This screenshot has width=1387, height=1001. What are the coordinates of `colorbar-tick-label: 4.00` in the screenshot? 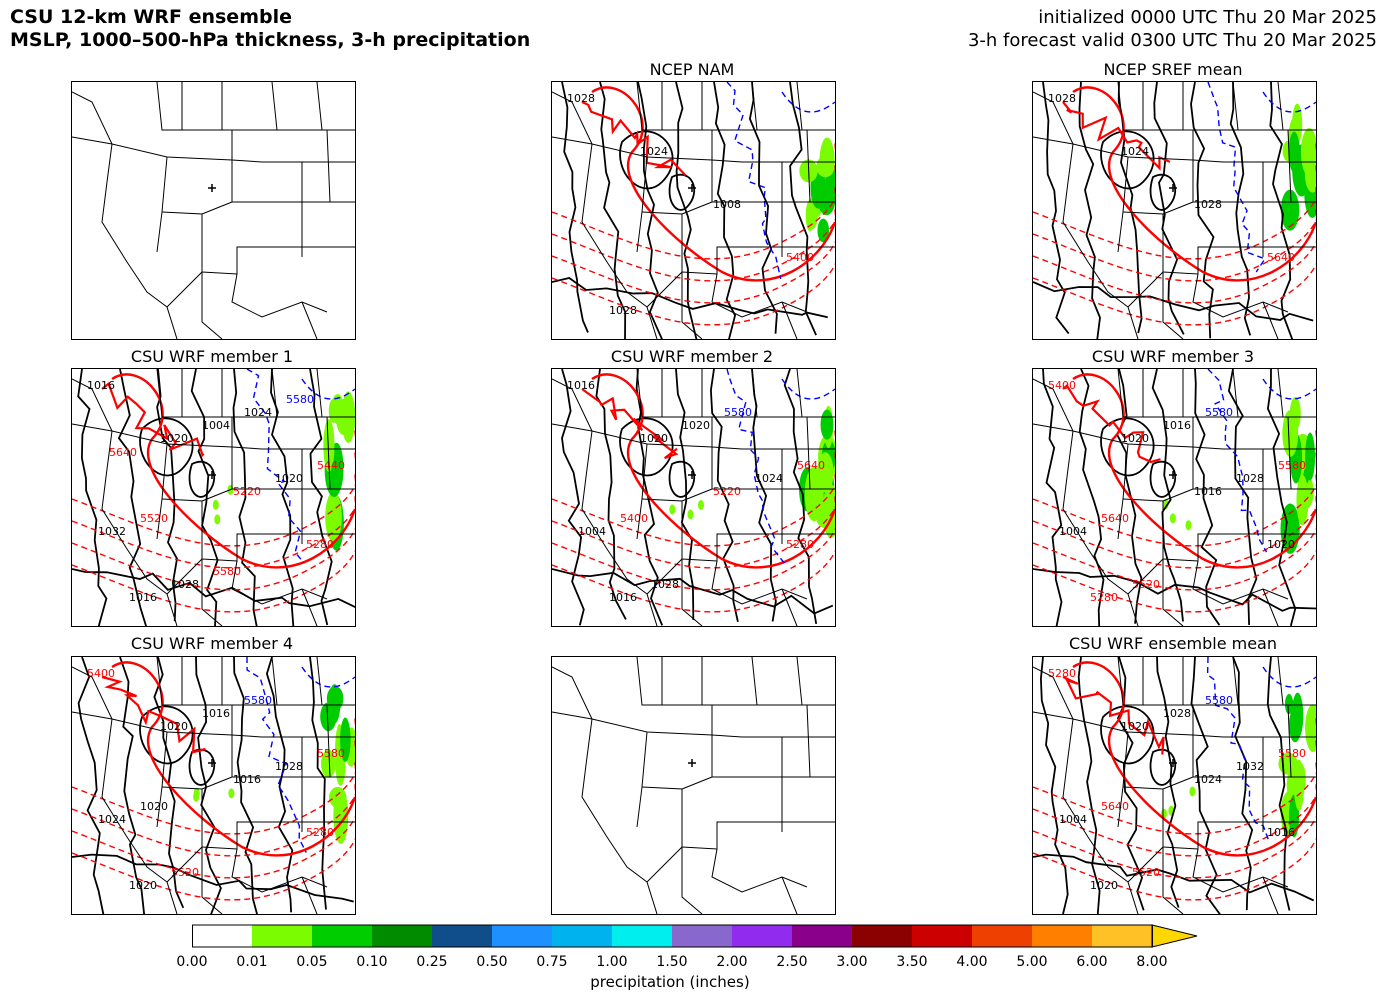 It's located at (972, 962).